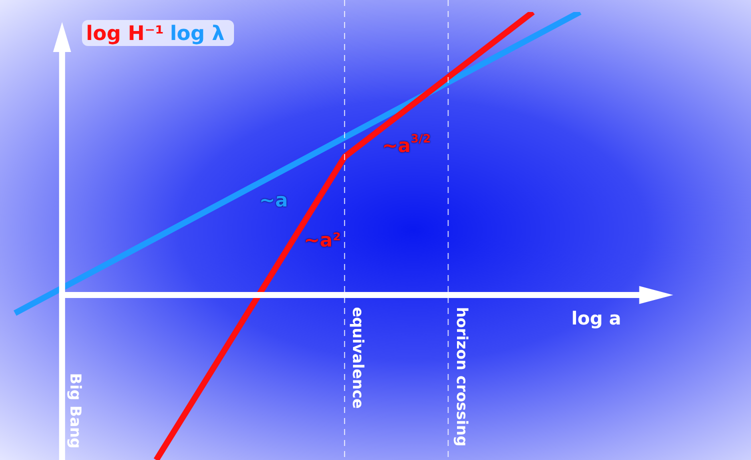  Describe the element at coordinates (197, 33) in the screenshot. I see `text: log λ` at that location.